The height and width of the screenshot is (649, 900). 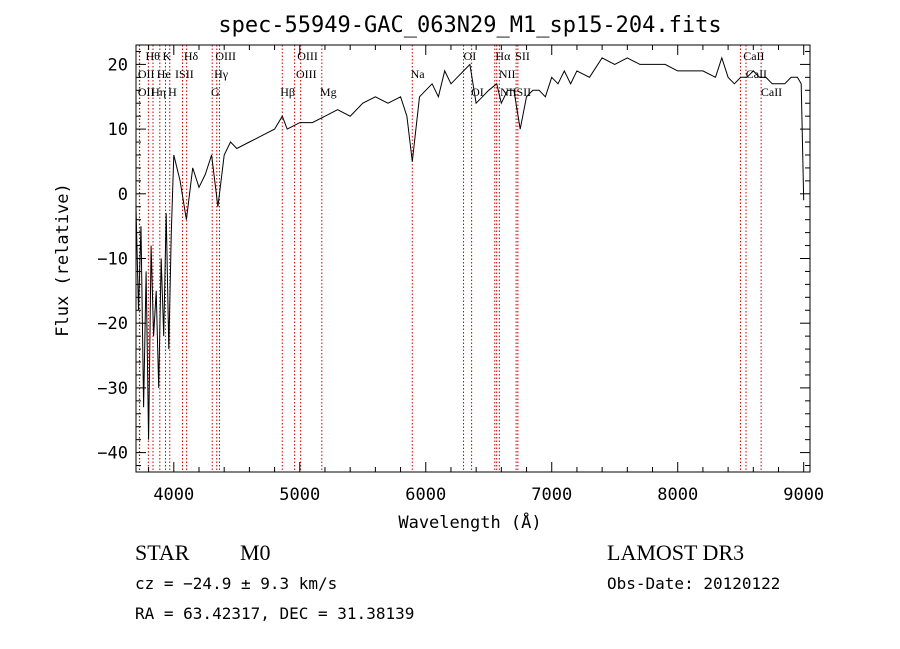 I want to click on line-id-label-26: CaII, so click(x=771, y=92).